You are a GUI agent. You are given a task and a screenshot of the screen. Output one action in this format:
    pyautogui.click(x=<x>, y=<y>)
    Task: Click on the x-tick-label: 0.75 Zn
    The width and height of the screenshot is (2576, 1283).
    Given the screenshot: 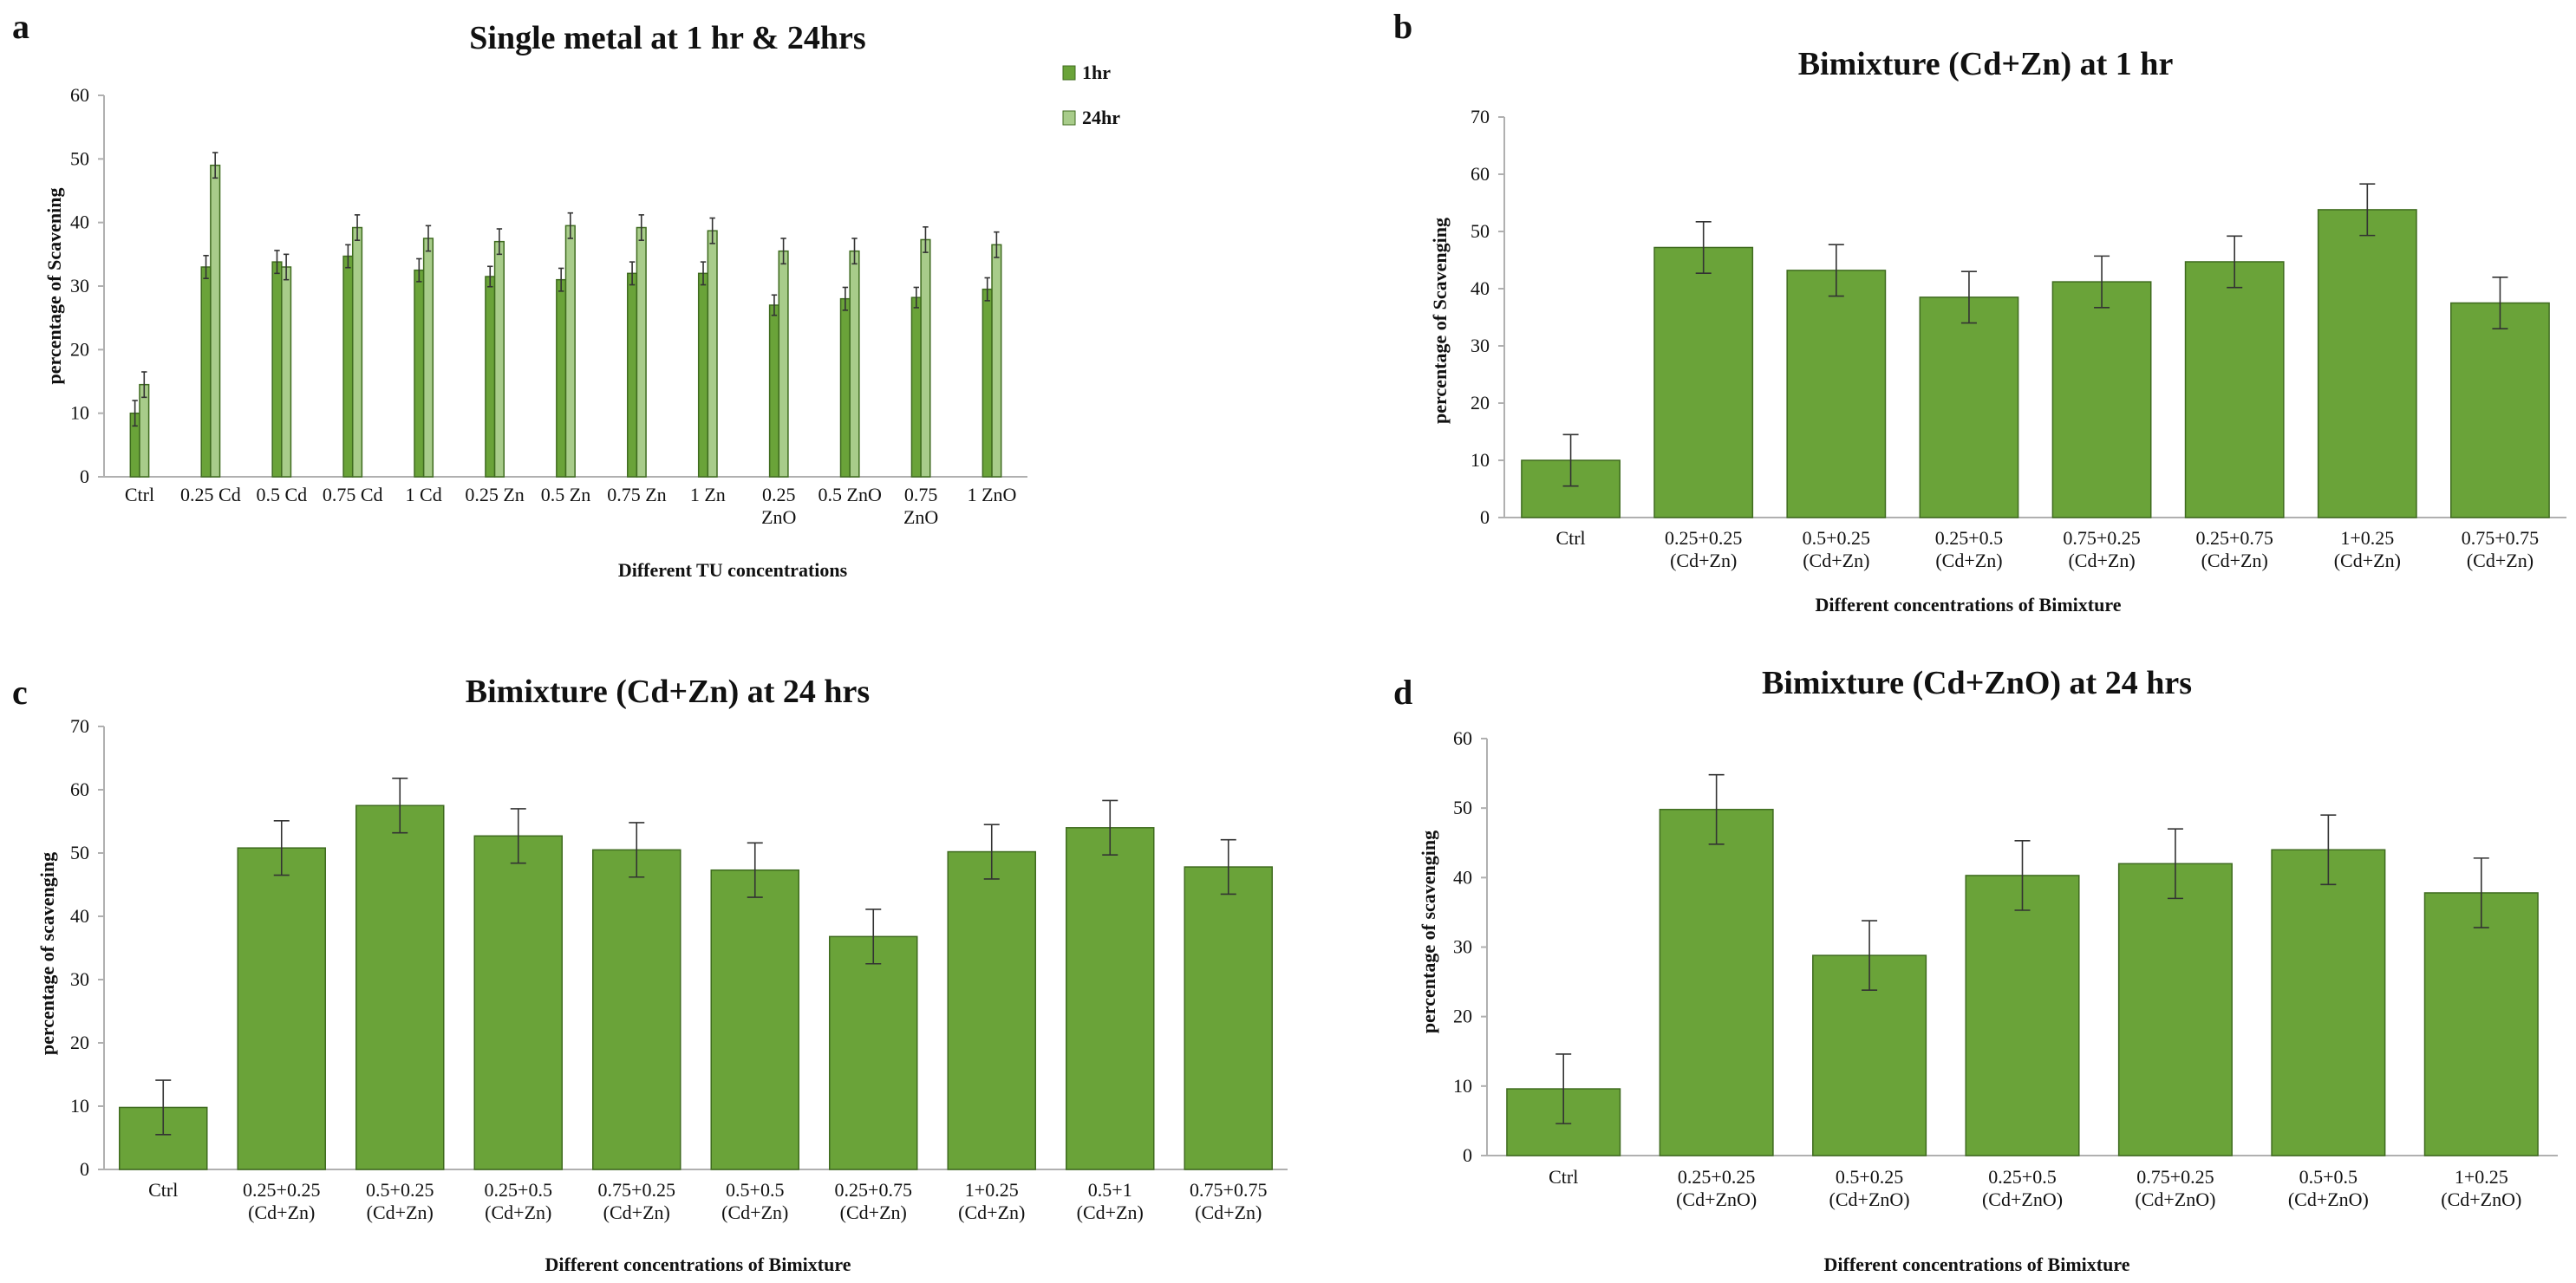 What is the action you would take?
    pyautogui.click(x=637, y=494)
    